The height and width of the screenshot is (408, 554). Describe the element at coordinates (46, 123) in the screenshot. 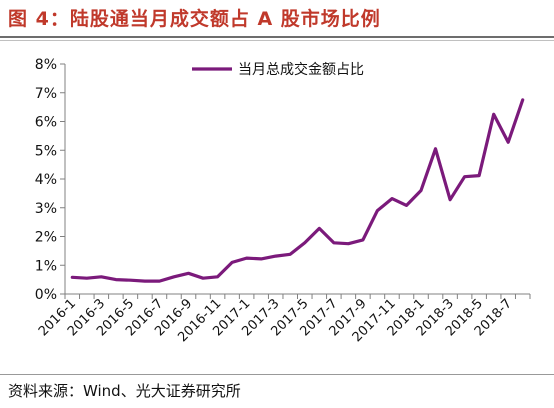

I see `y-tick-label: 6%` at that location.